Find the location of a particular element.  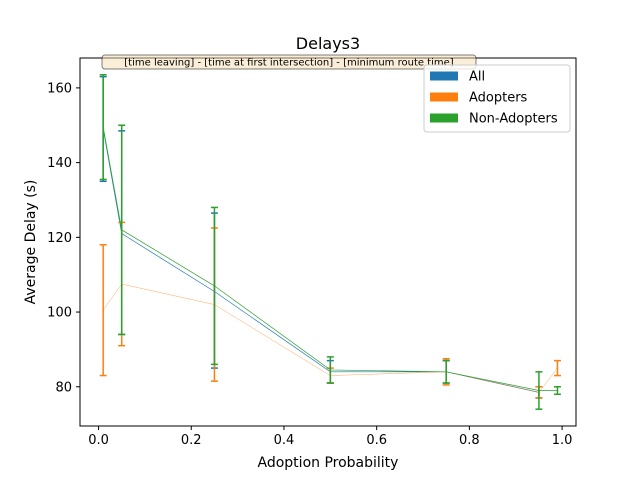

x-tick-label: 1.0 is located at coordinates (562, 440).